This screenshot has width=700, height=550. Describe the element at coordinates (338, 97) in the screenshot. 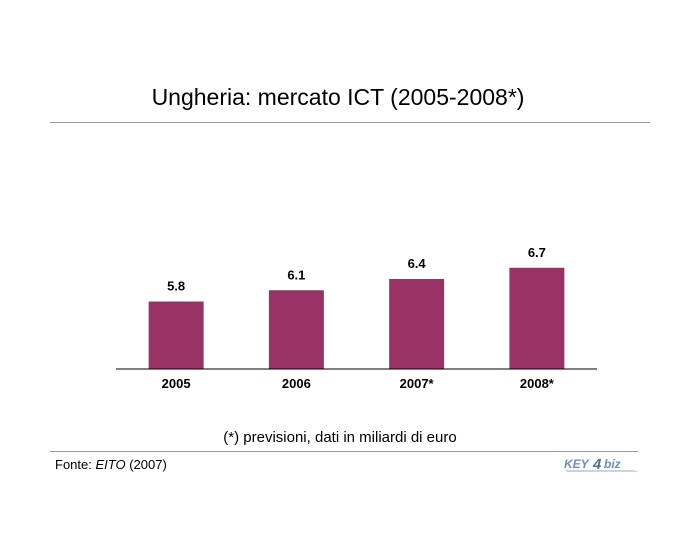

I see `page-title: Ungheria: mercato ICT (2005-2008*)` at that location.